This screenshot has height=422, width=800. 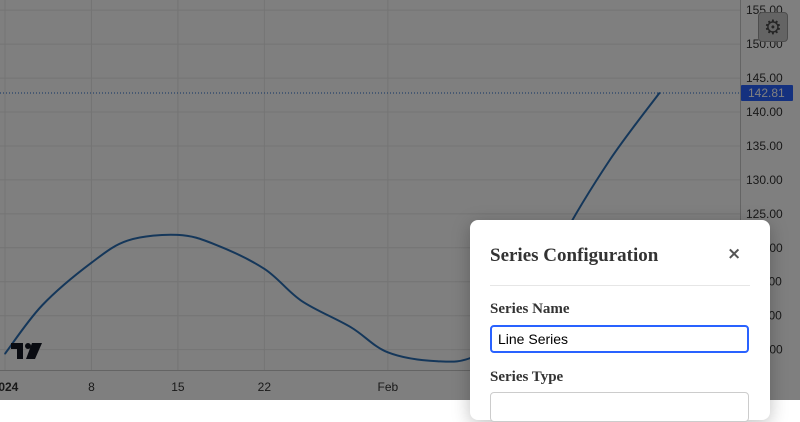 I want to click on series-name-input, so click(x=619, y=339).